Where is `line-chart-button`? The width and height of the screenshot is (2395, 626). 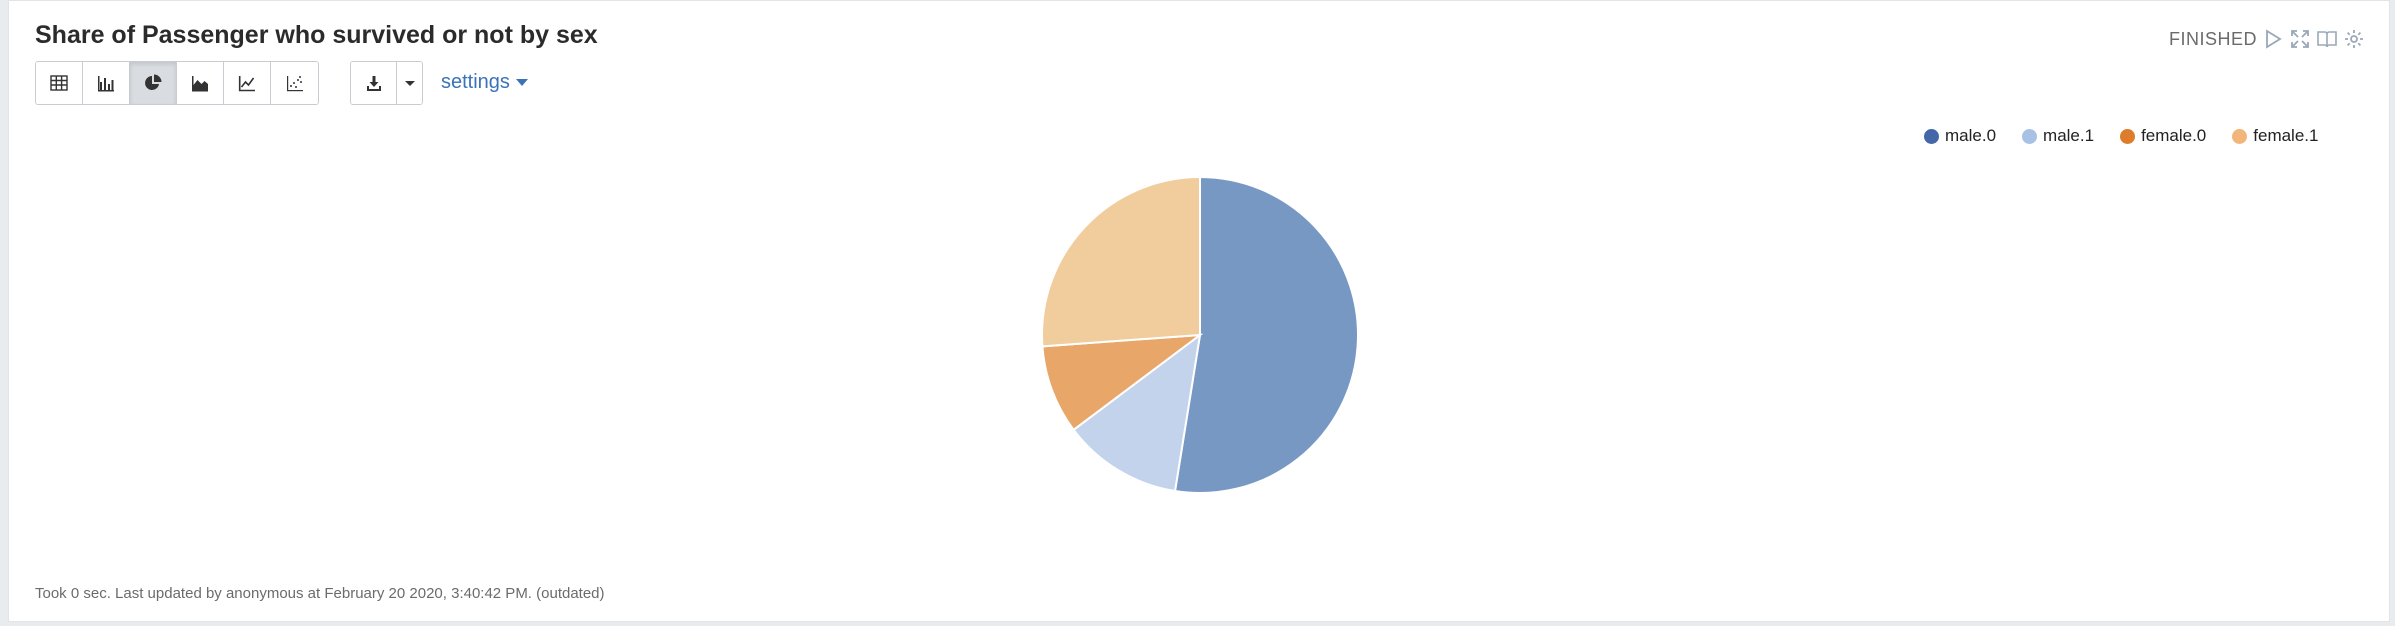 line-chart-button is located at coordinates (247, 83).